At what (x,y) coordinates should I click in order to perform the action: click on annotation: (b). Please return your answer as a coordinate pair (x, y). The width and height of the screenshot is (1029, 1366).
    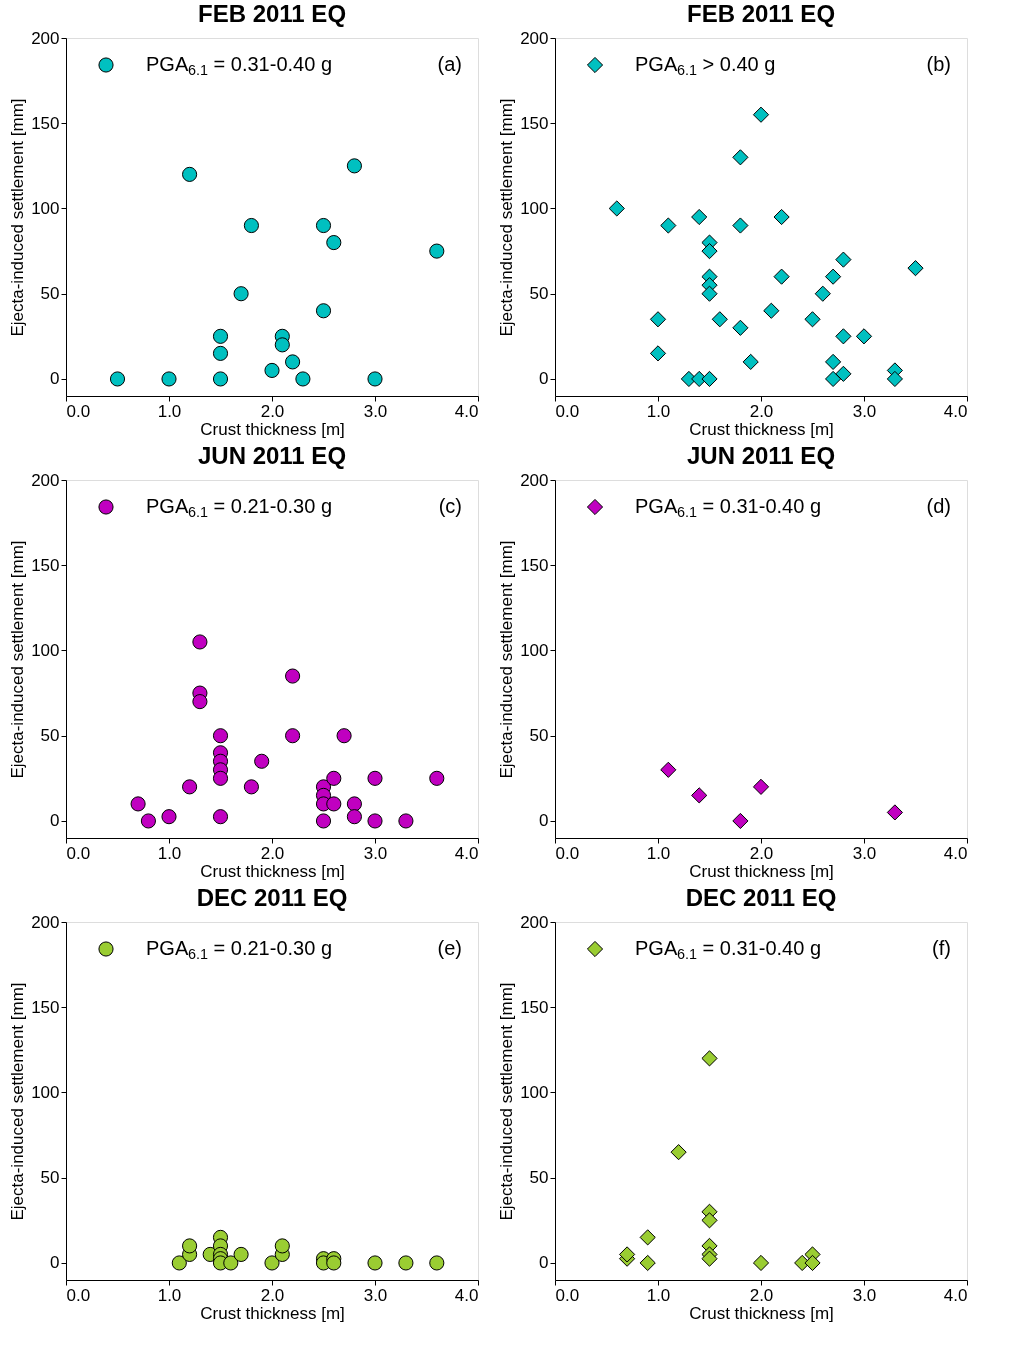
    Looking at the image, I should click on (938, 64).